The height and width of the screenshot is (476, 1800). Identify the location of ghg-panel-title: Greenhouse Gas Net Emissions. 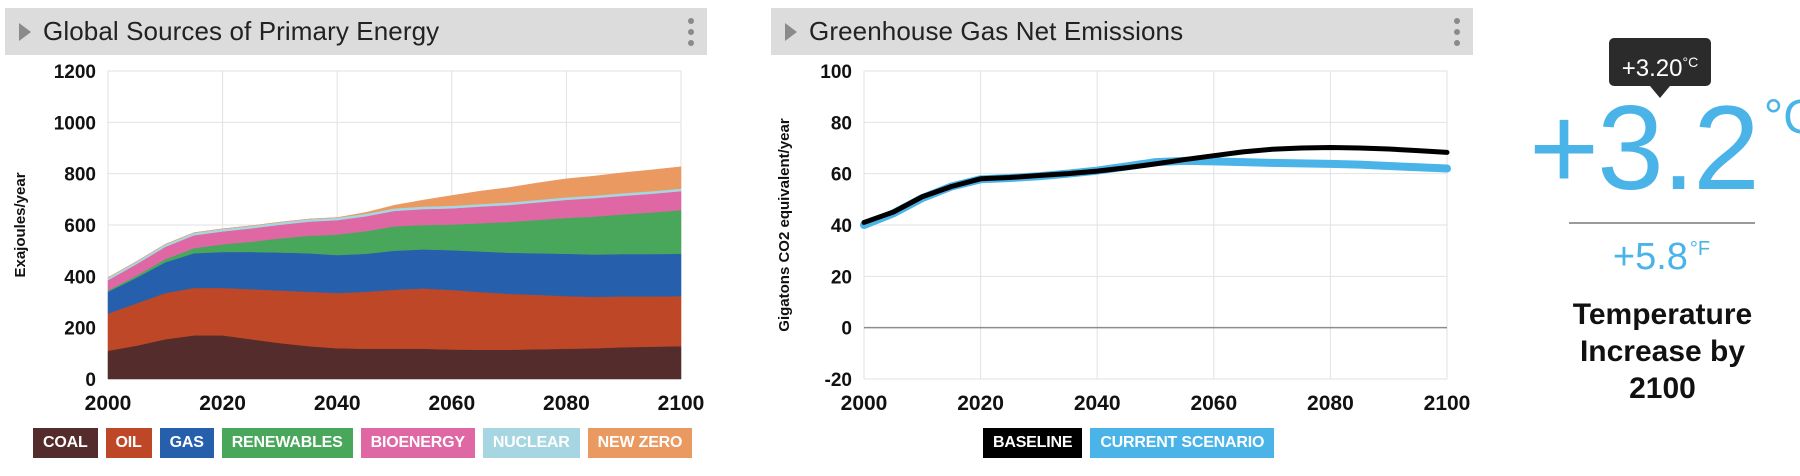
(996, 31).